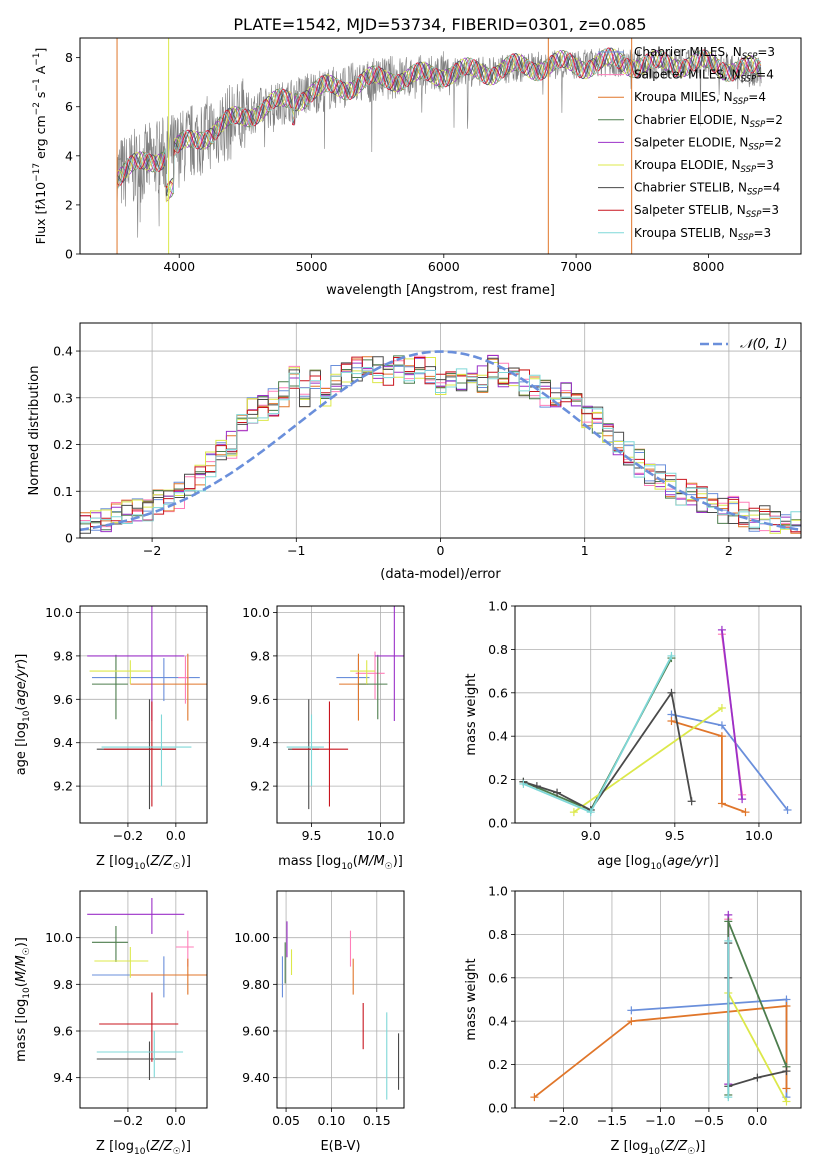 The image size is (819, 1170). I want to click on y-tick-label: 4, so click(69, 155).